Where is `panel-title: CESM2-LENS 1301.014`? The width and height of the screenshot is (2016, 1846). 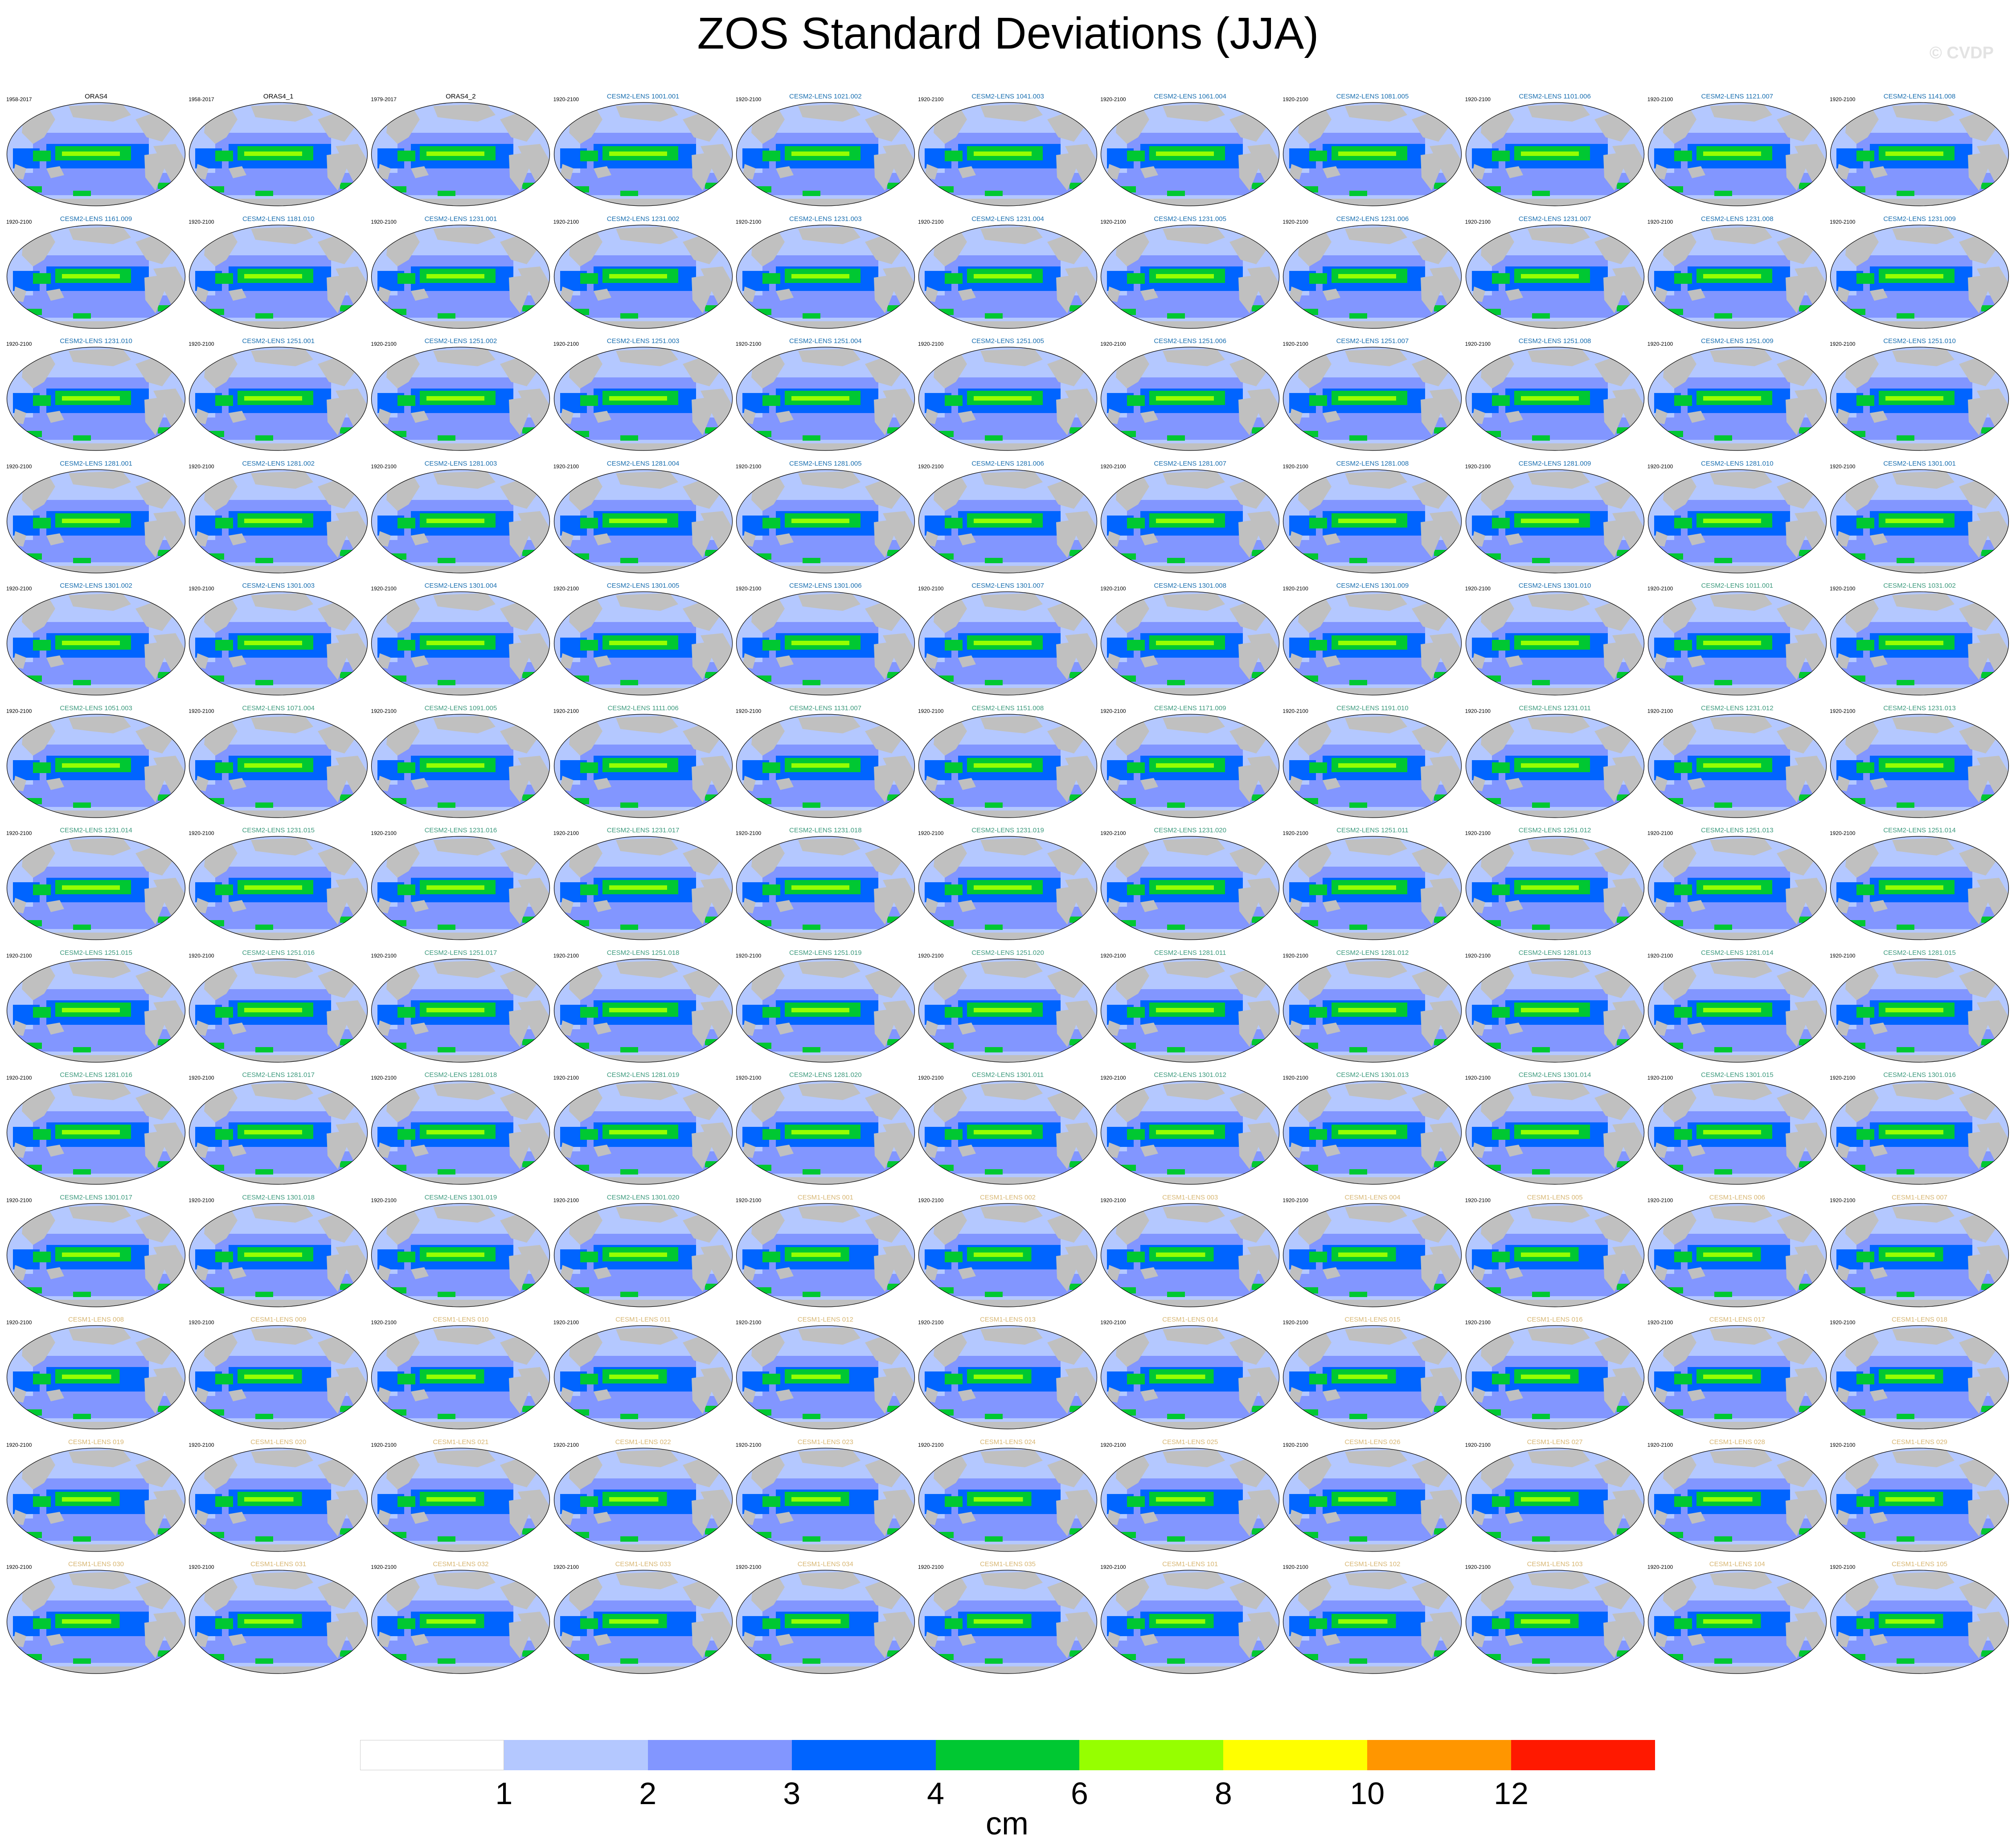
panel-title: CESM2-LENS 1301.014 is located at coordinates (1554, 1075).